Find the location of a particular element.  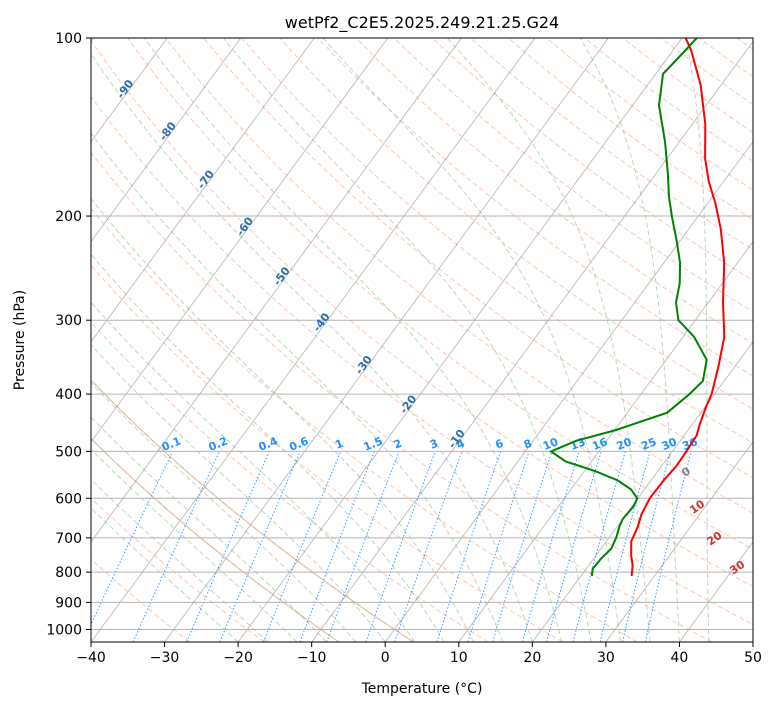

y-tick-label: 100 is located at coordinates (68, 39).